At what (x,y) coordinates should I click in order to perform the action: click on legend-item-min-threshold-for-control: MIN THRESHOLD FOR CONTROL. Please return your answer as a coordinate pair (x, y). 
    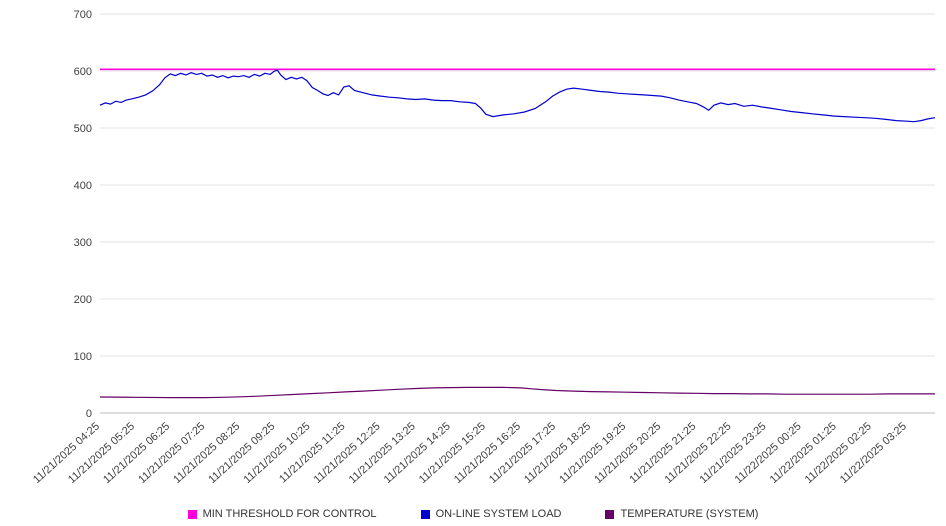
    Looking at the image, I should click on (282, 514).